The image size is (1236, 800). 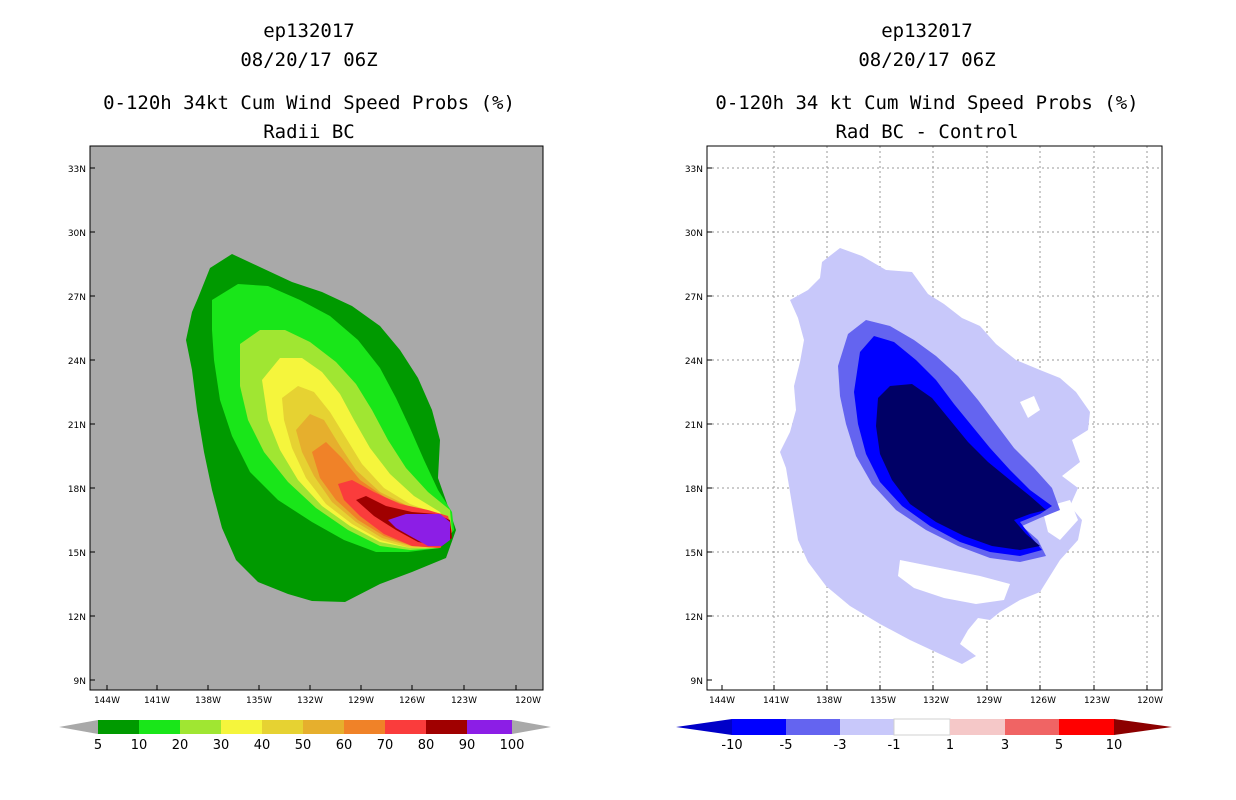 I want to click on right-title-product: 0-120h 34 kt Cum Wind Speed Probs (%), so click(x=926, y=103).